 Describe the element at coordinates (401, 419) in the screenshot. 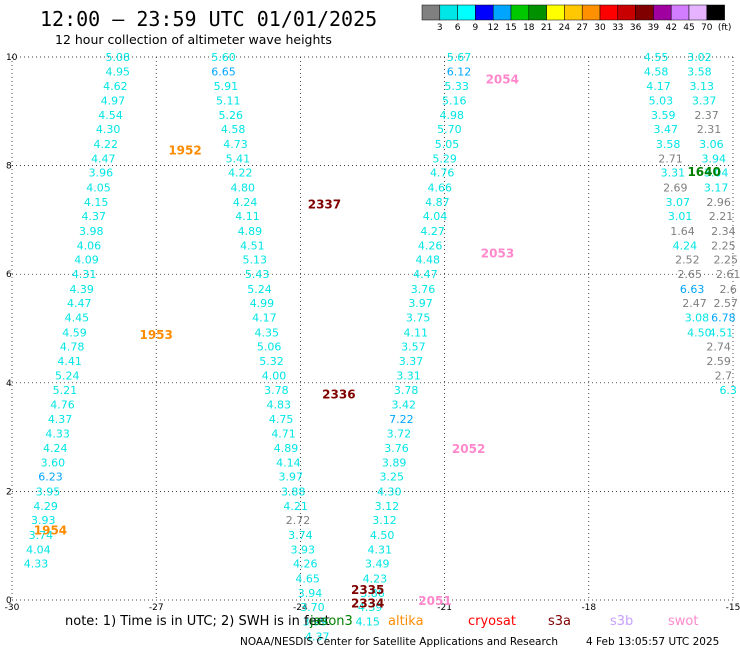

I see `data-point-value: 7.22` at that location.